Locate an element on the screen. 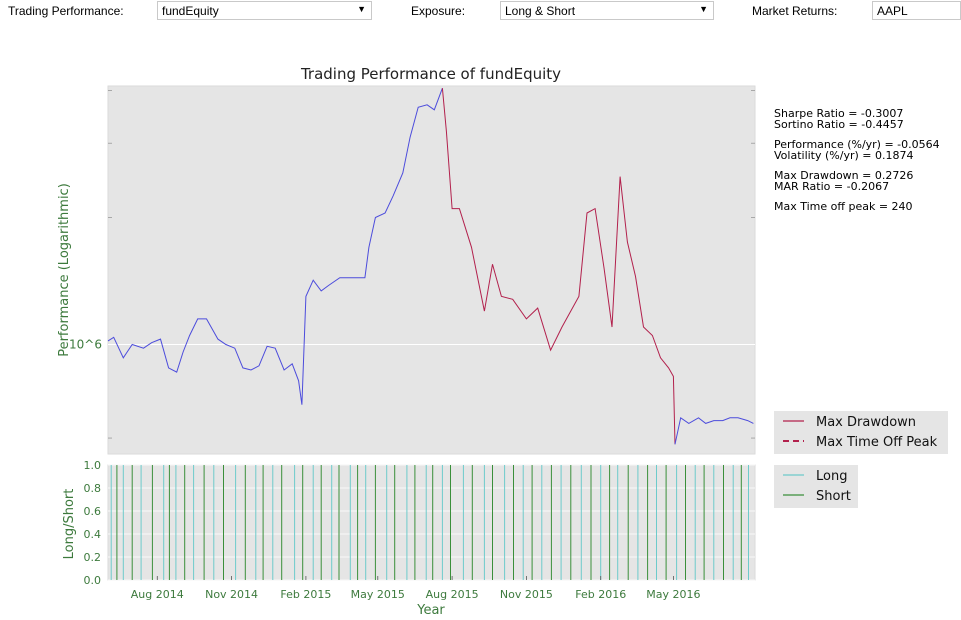  long-short-legend: Long Short is located at coordinates (816, 486).